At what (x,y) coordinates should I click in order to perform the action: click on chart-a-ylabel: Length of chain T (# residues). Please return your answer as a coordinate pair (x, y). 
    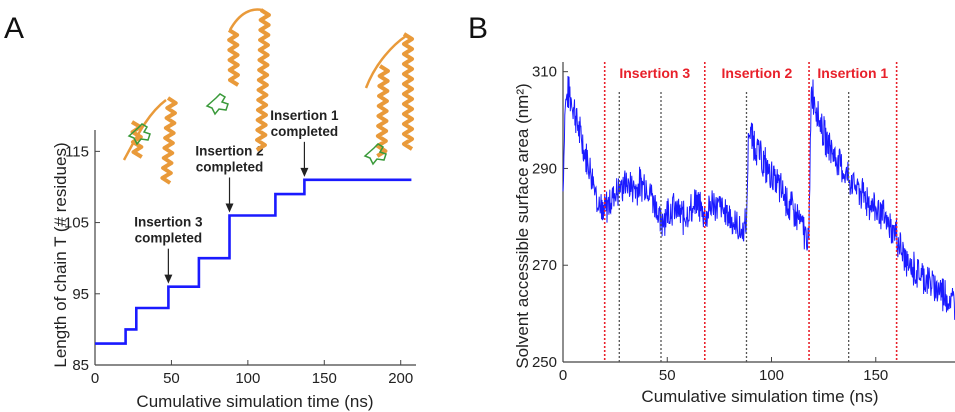
    Looking at the image, I should click on (60, 254).